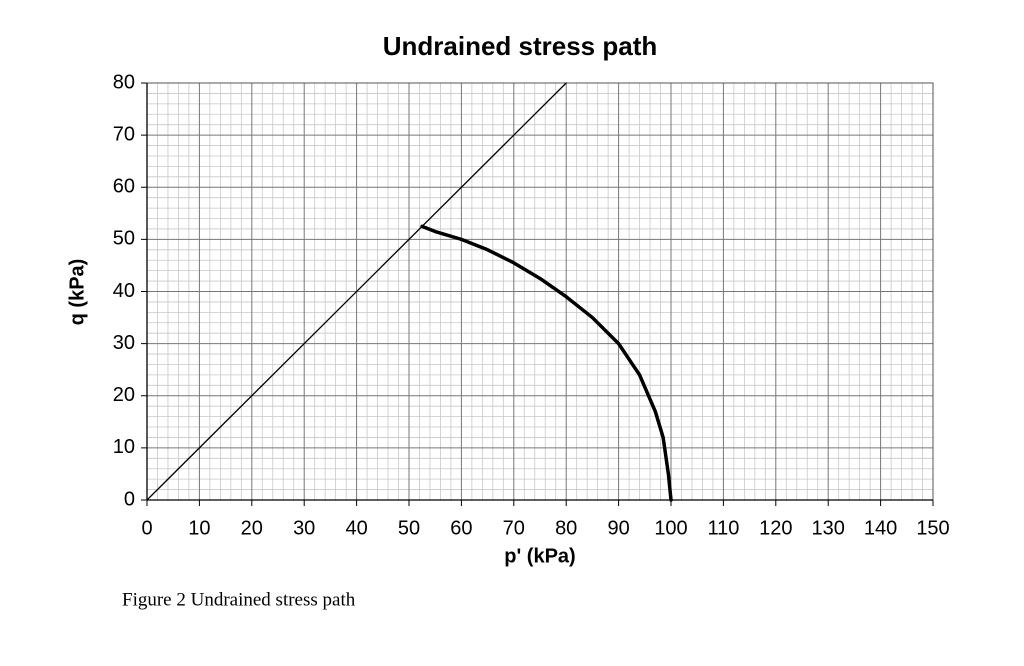  What do you see at coordinates (356, 528) in the screenshot?
I see `x-tick-label: 40` at bounding box center [356, 528].